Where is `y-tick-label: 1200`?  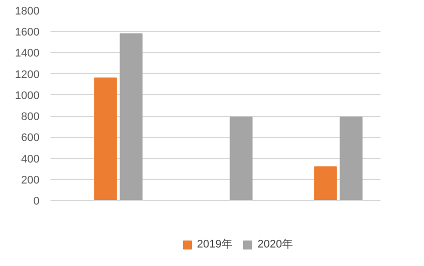 y-tick-label: 1200 is located at coordinates (27, 74).